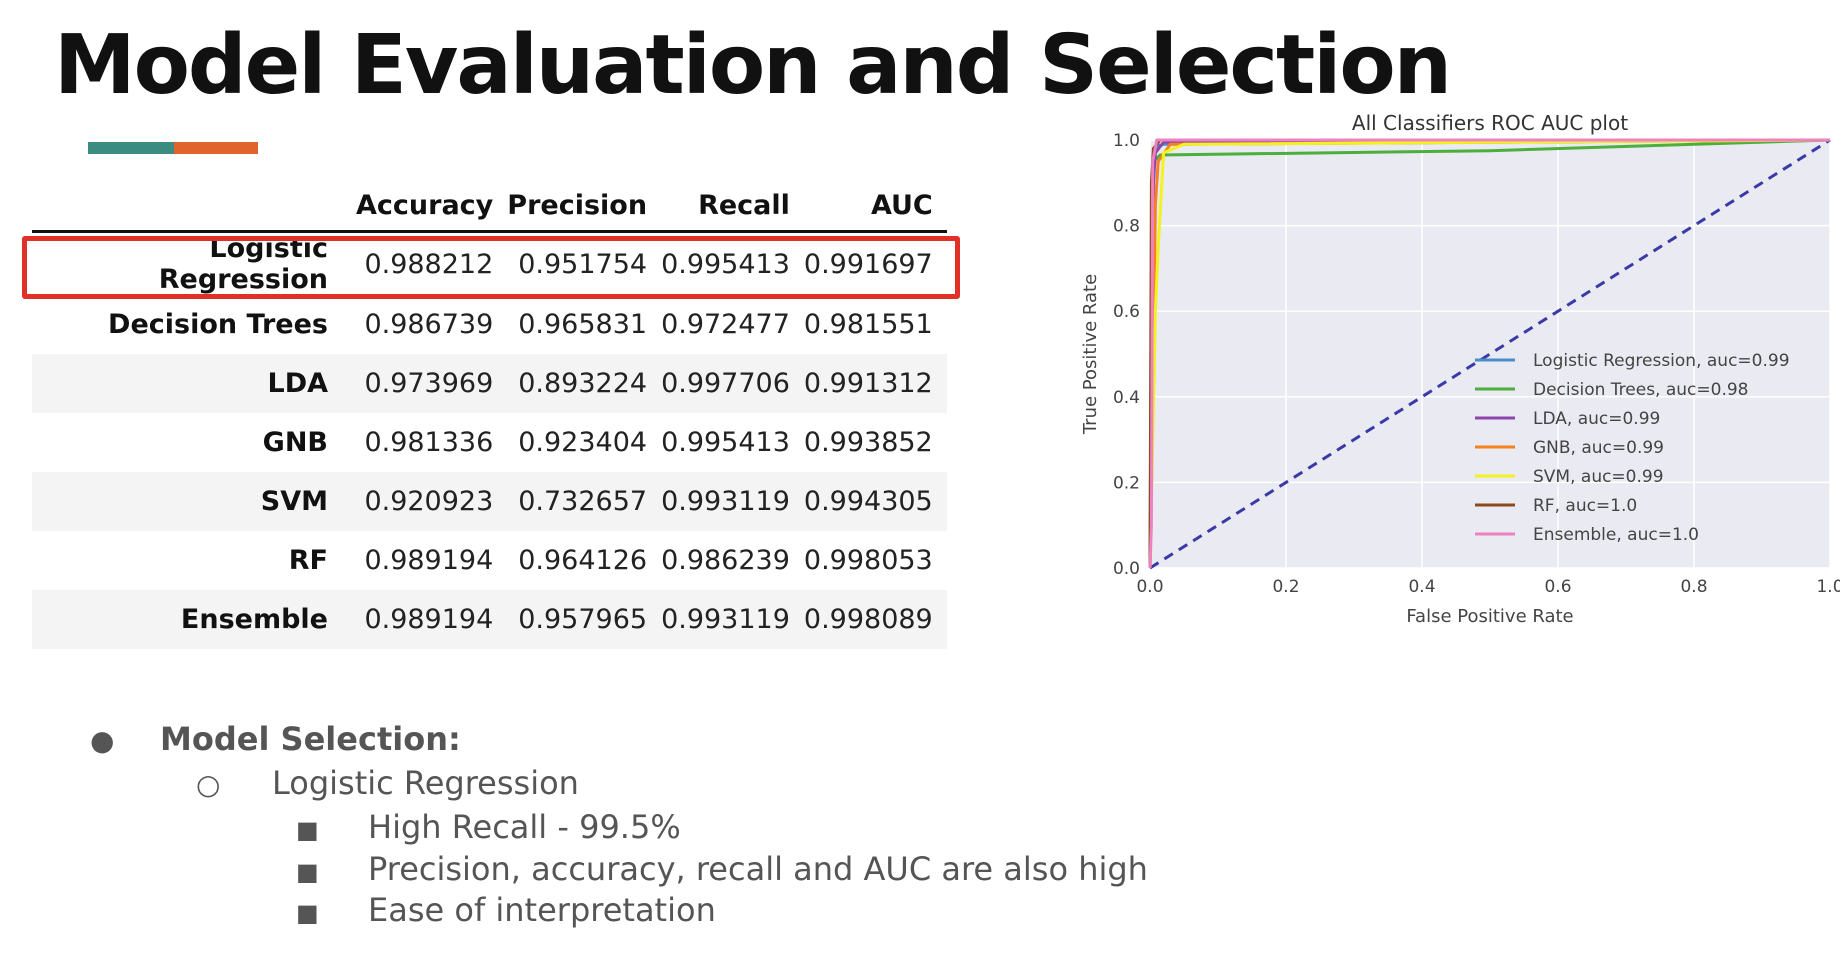 This screenshot has width=1846, height=958. Describe the element at coordinates (1596, 419) in the screenshot. I see `legend-label: LDA, auc=0.99` at that location.